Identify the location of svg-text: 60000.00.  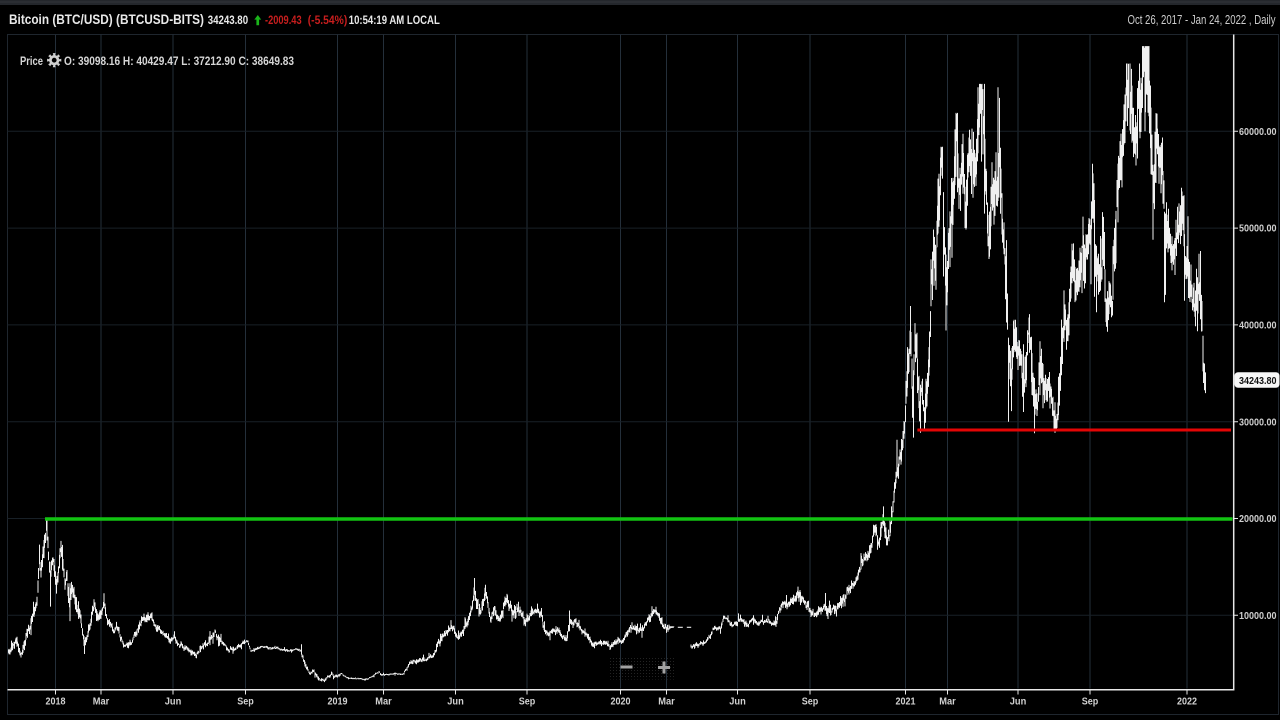
(1258, 132).